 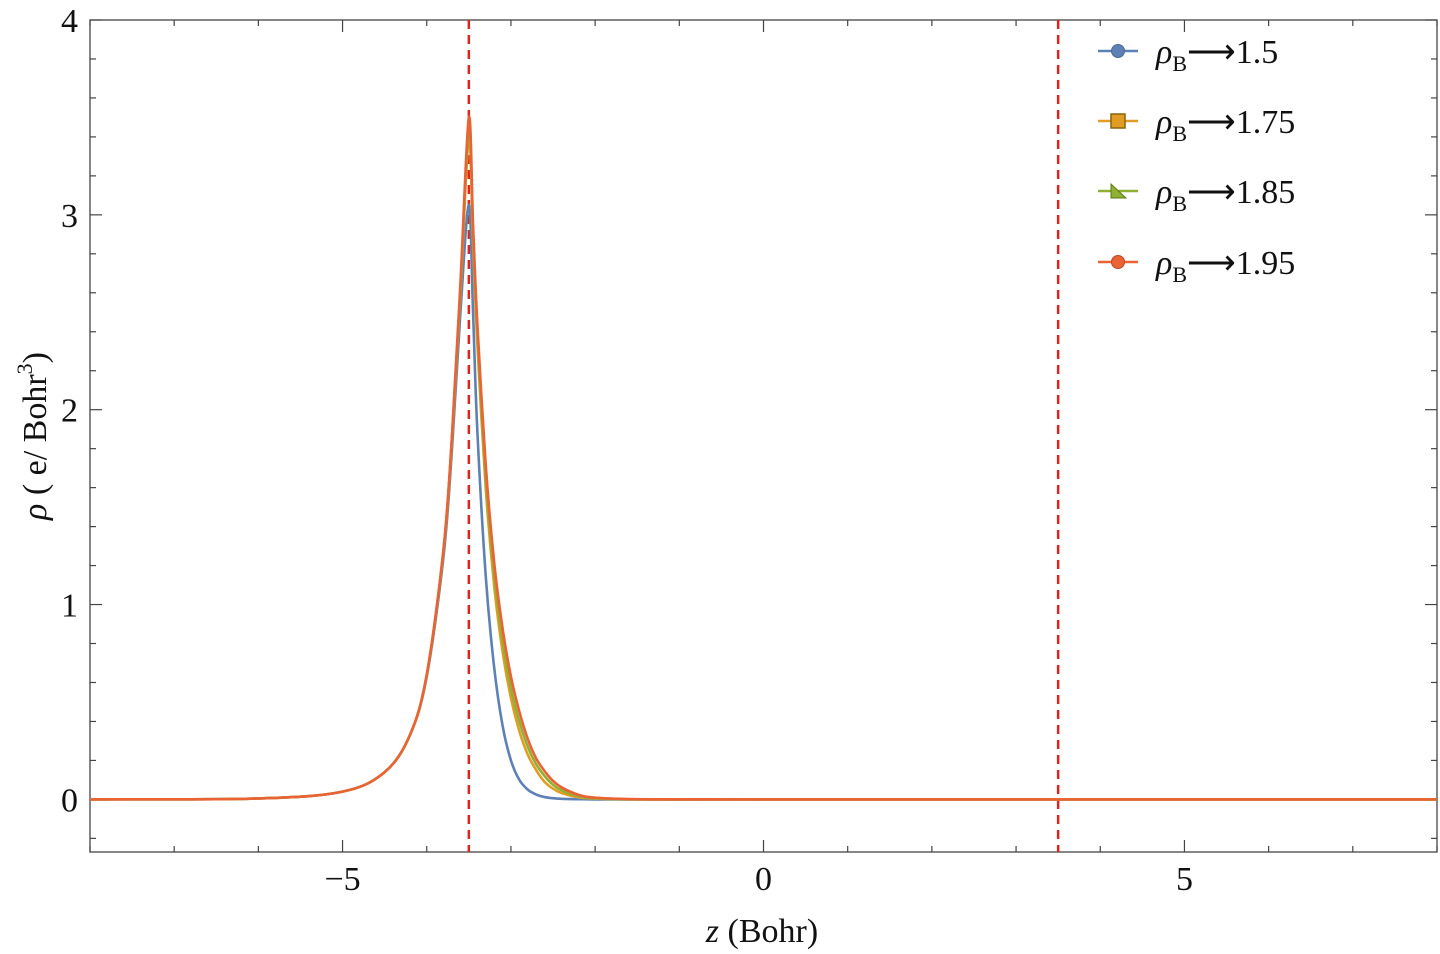 I want to click on legend-marker-square, so click(x=1118, y=121).